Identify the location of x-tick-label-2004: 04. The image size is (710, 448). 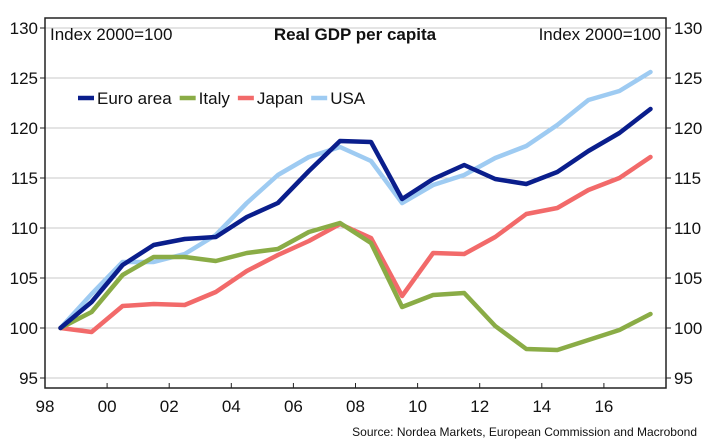
(231, 406).